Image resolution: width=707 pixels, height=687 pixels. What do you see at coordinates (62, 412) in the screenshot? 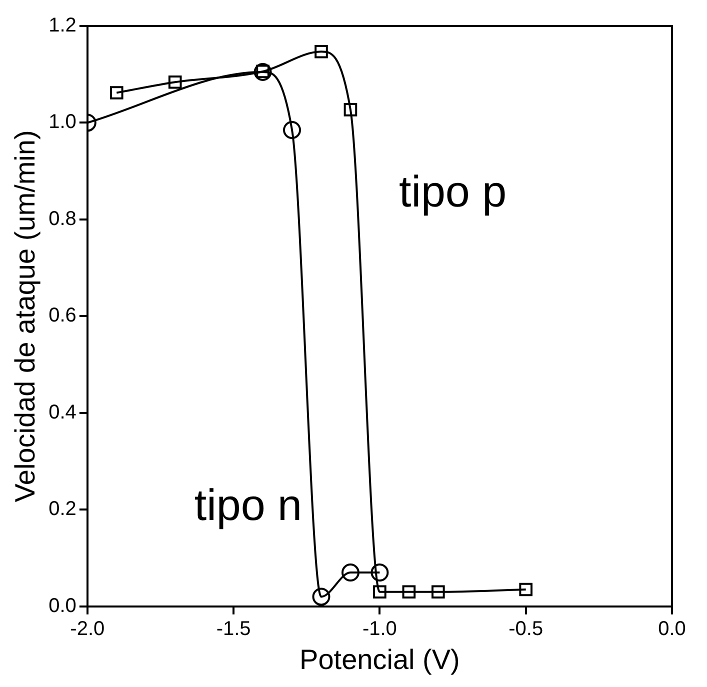
I see `y-tick-label: 0.4` at bounding box center [62, 412].